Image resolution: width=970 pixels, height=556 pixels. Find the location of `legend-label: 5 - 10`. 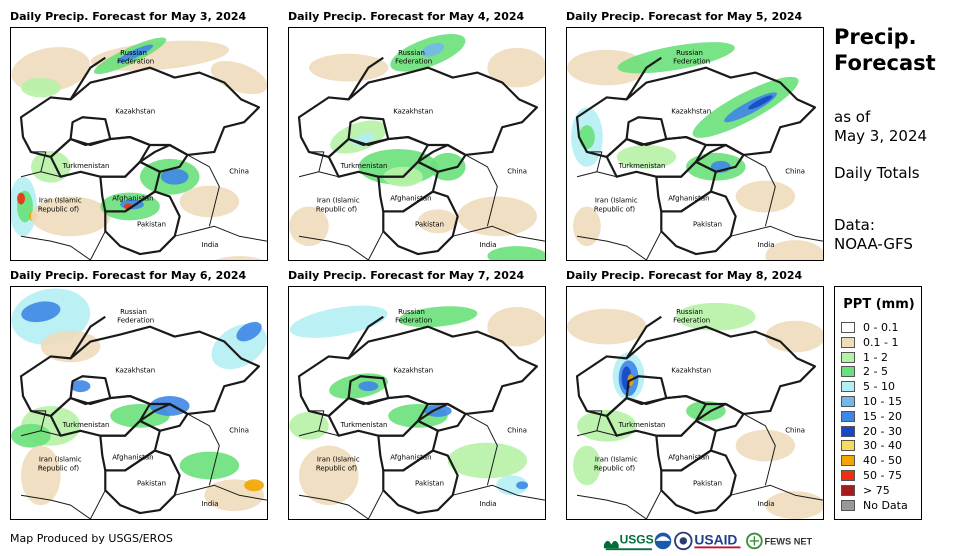

legend-label: 5 - 10 is located at coordinates (879, 387).